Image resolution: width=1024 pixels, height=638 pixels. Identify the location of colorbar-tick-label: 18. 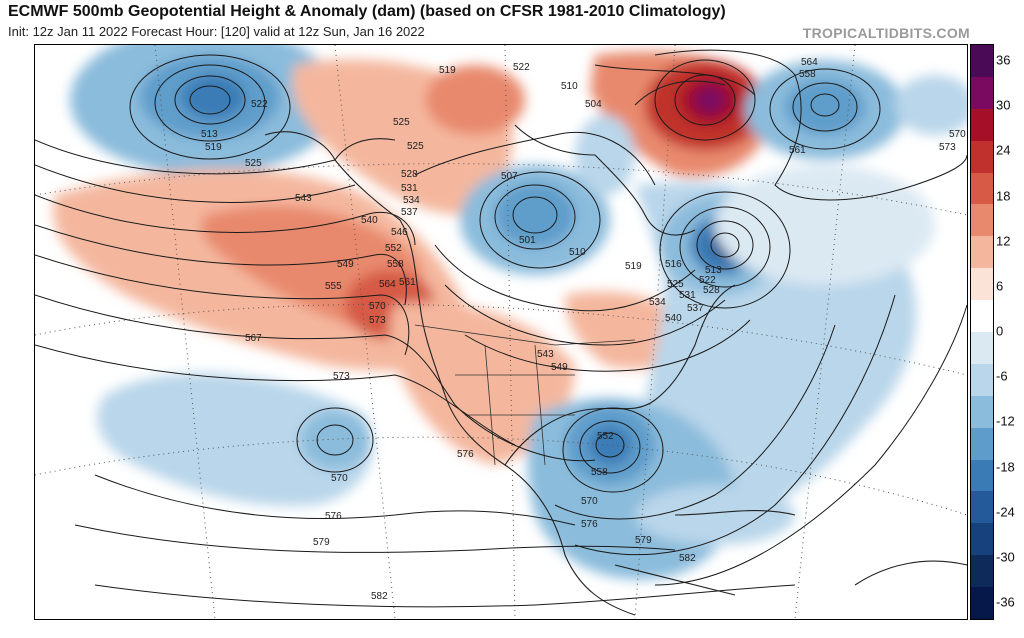
(1003, 195).